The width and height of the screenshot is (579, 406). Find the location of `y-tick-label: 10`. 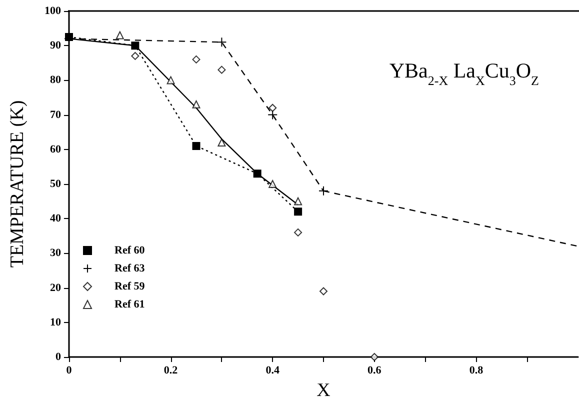

y-tick-label: 10 is located at coordinates (56, 322).